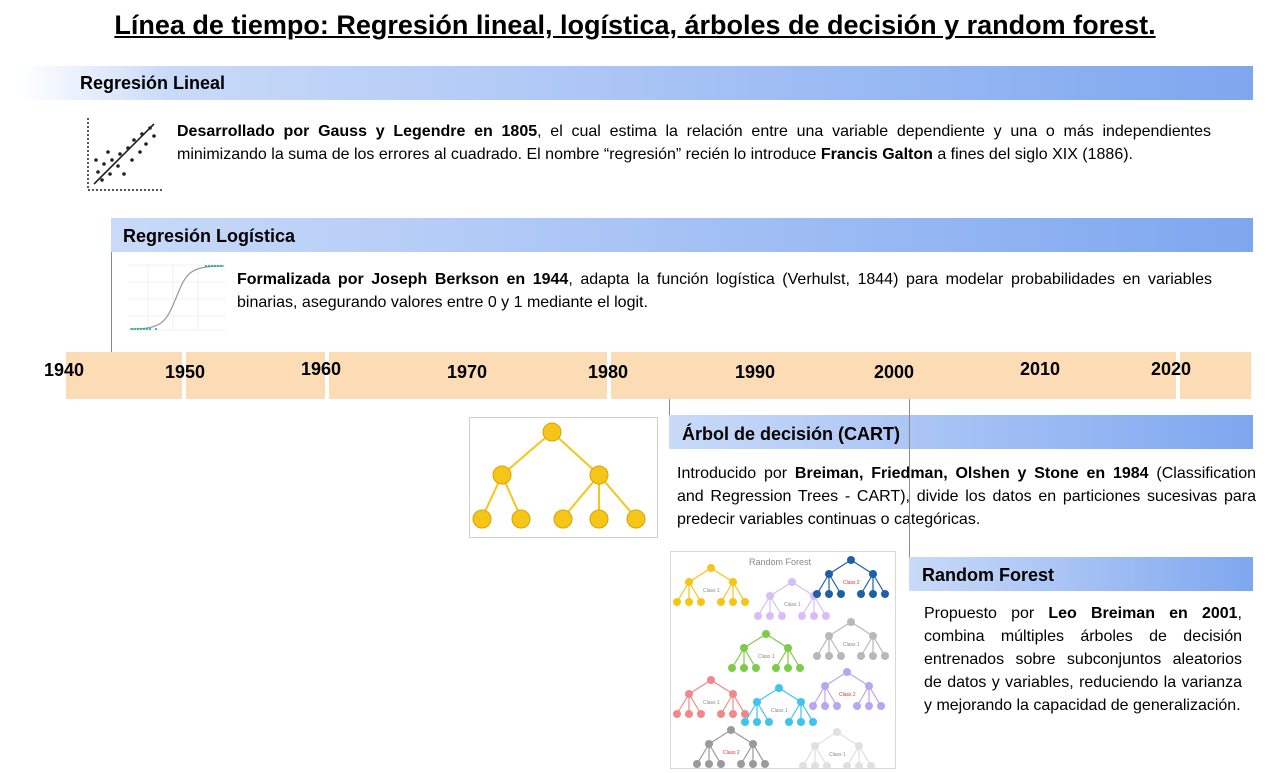 This screenshot has width=1270, height=773. I want to click on logistic-author: Formalizada por Joseph Berkson en 1944, so click(403, 279).